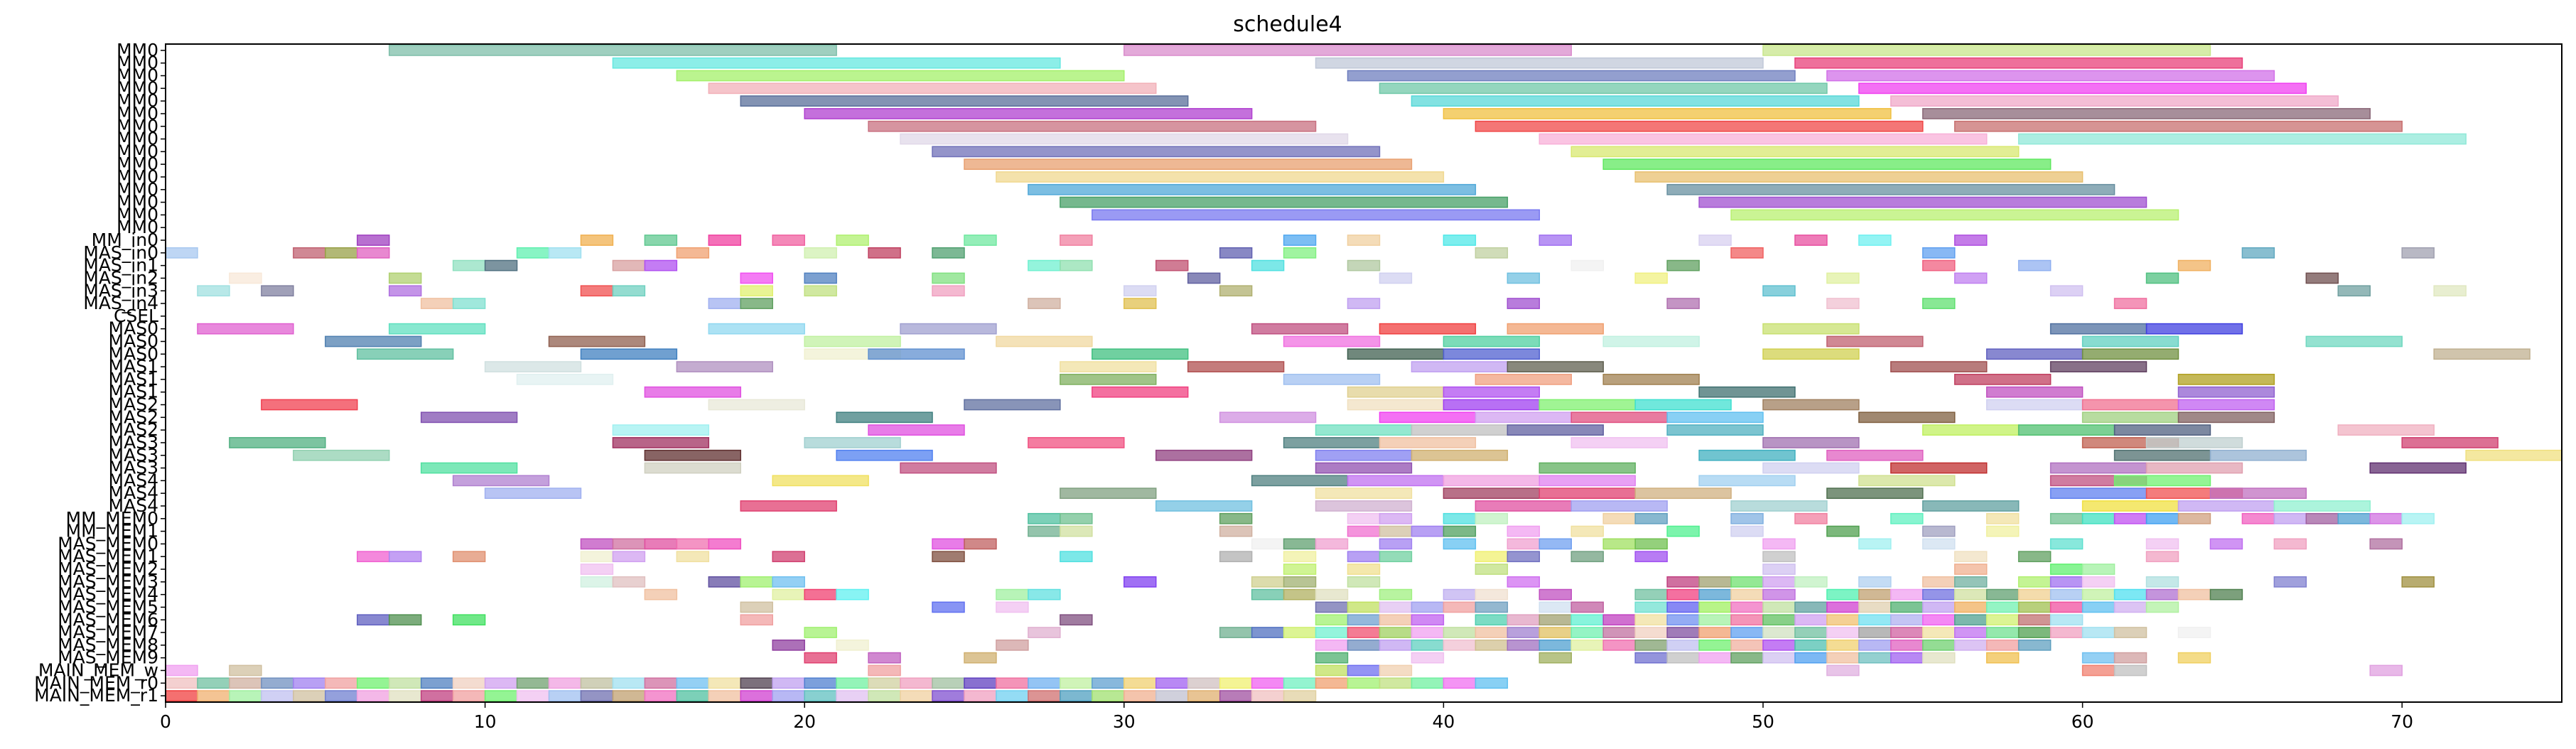 The width and height of the screenshot is (2576, 749). What do you see at coordinates (136, 316) in the screenshot?
I see `y-tick-label: CSEL` at bounding box center [136, 316].